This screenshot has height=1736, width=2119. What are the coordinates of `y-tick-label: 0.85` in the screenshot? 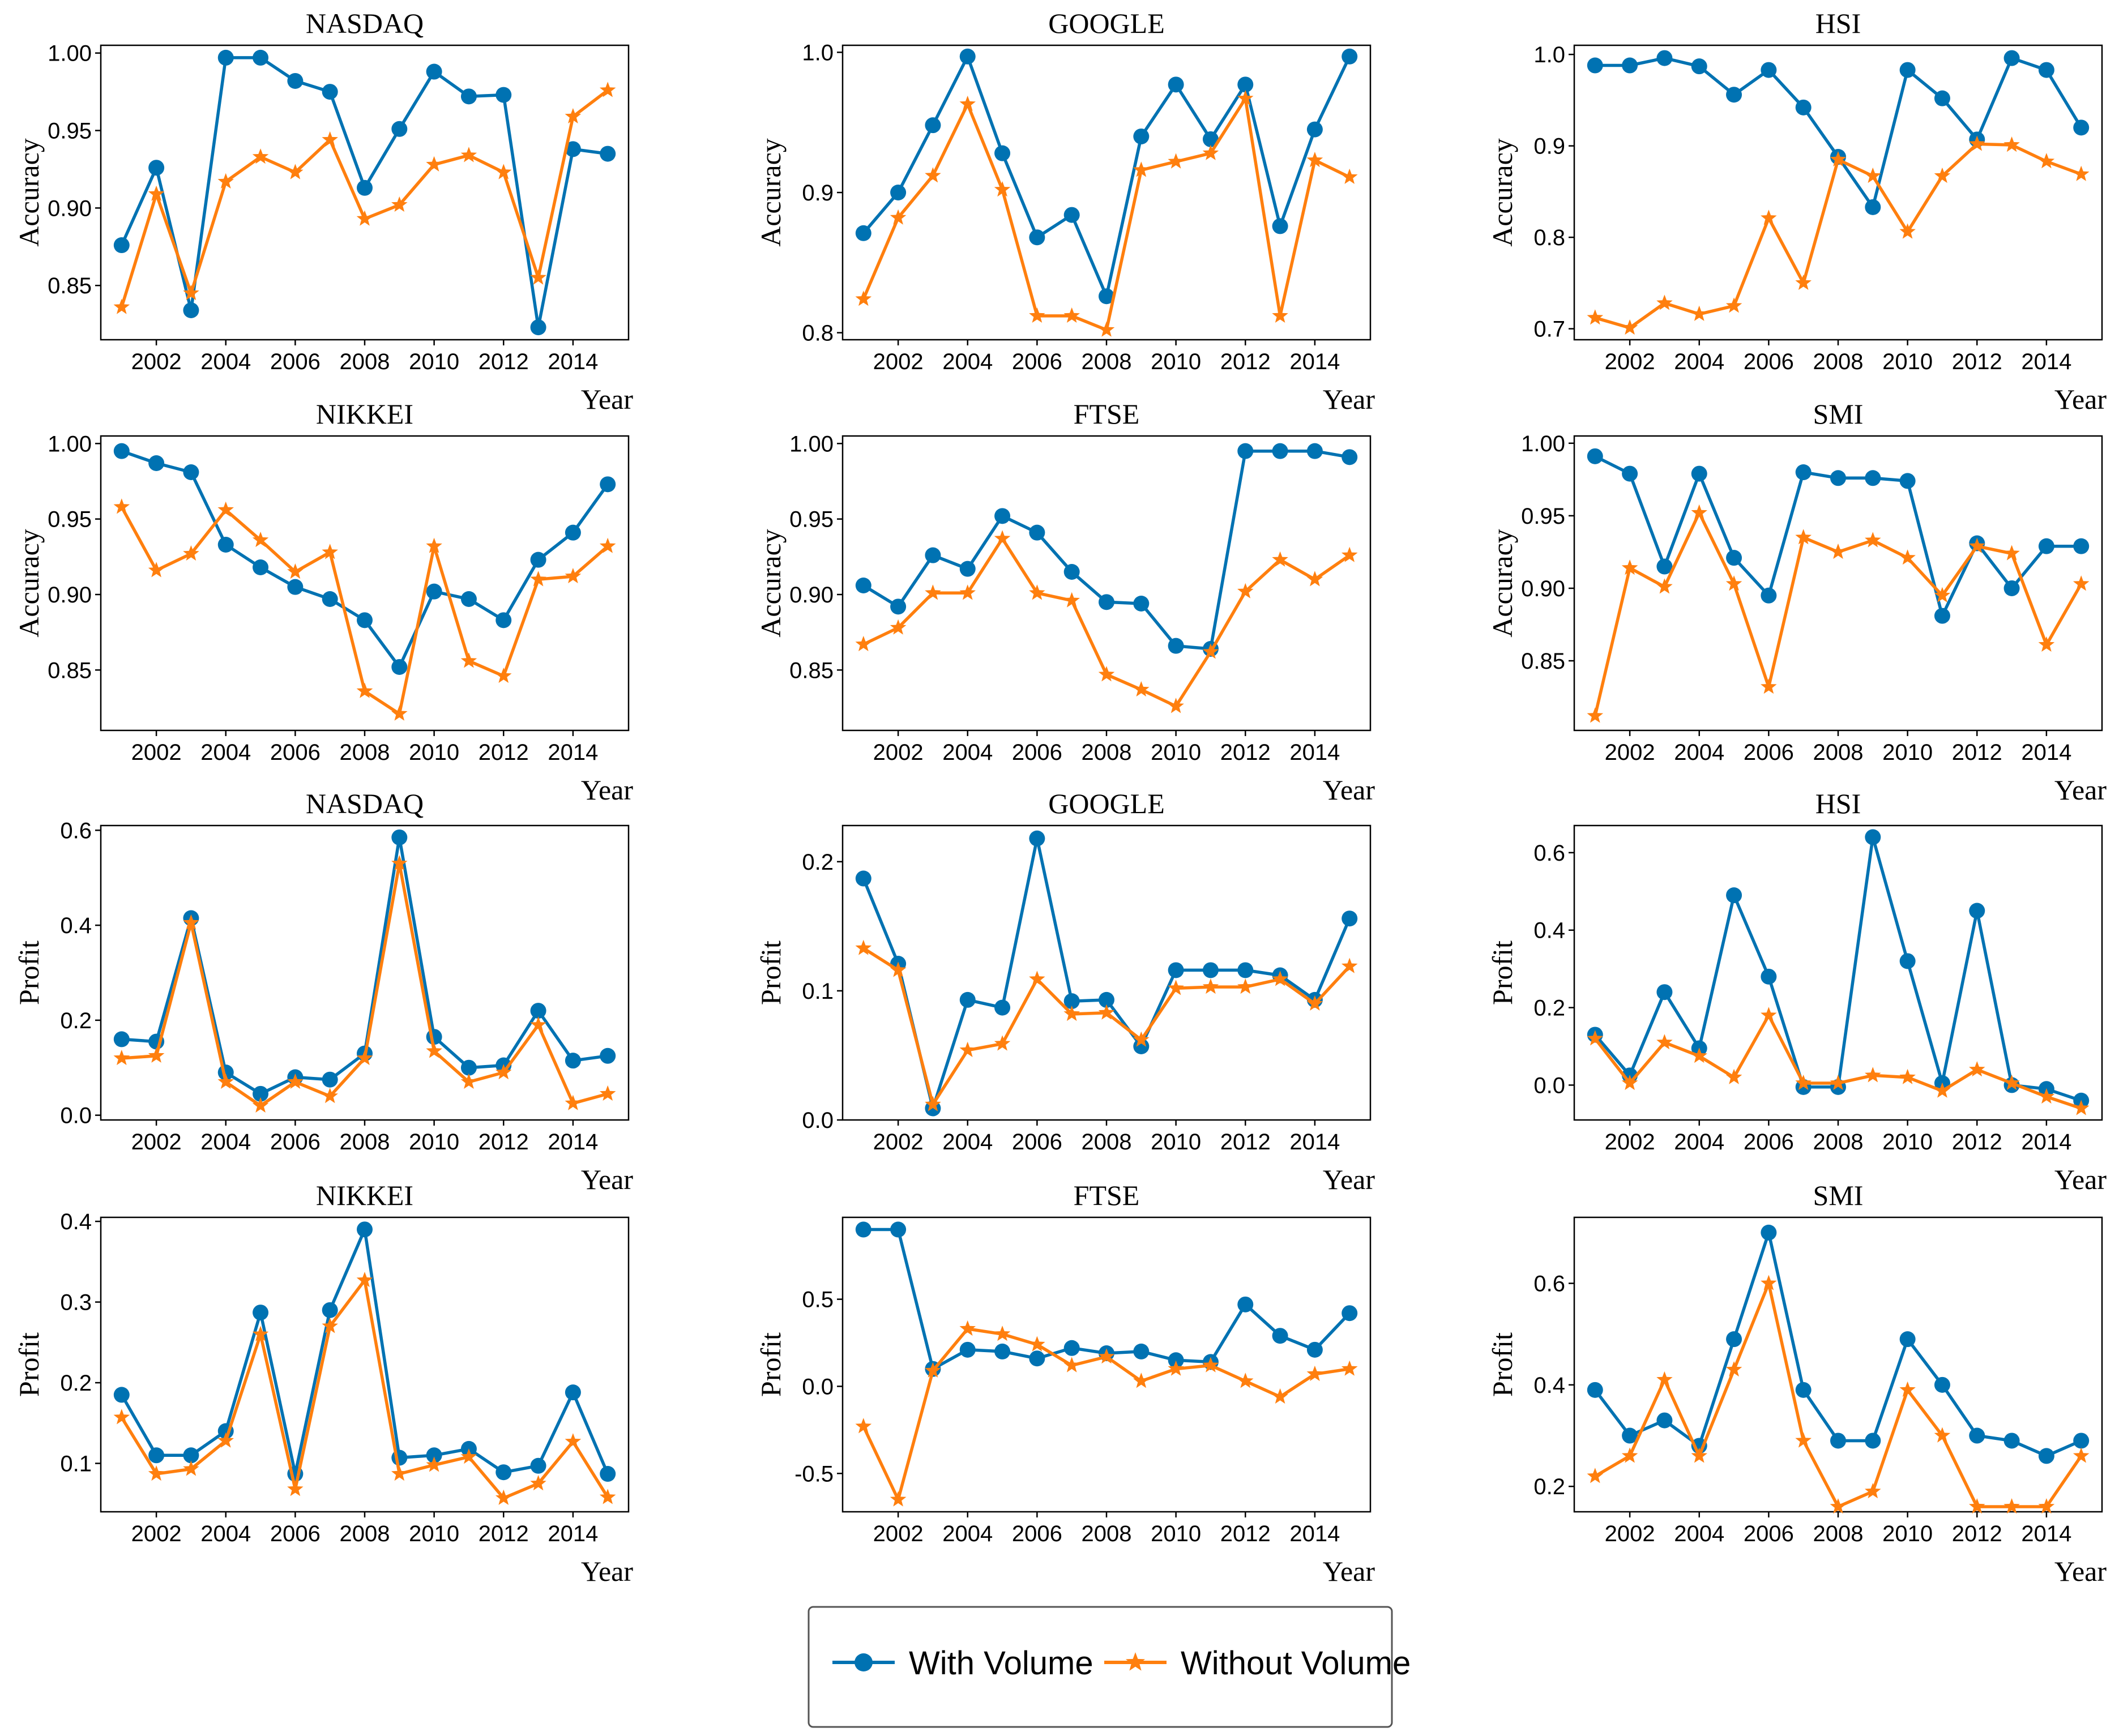 It's located at (1543, 661).